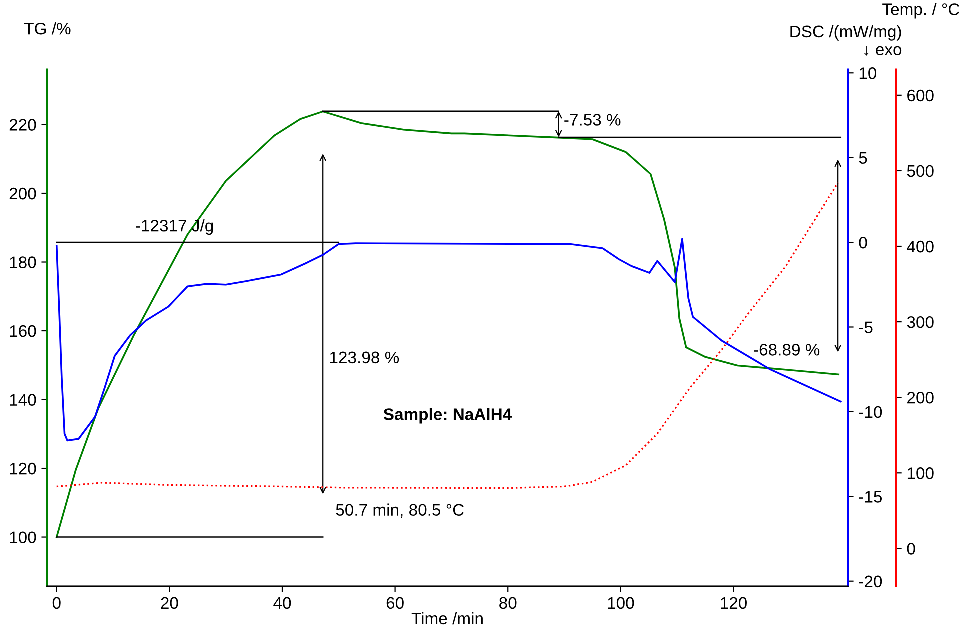 This screenshot has width=965, height=634. What do you see at coordinates (734, 603) in the screenshot?
I see `x-tick-label: 120` at bounding box center [734, 603].